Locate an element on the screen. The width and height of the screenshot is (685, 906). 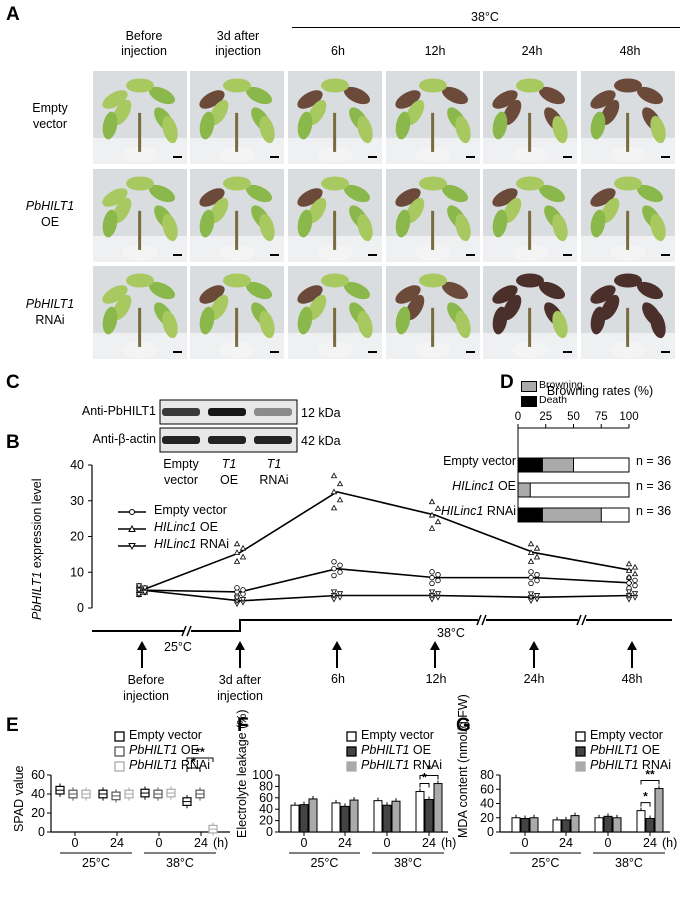
blot-lane-2-it: T1 is located at coordinates (229, 464).